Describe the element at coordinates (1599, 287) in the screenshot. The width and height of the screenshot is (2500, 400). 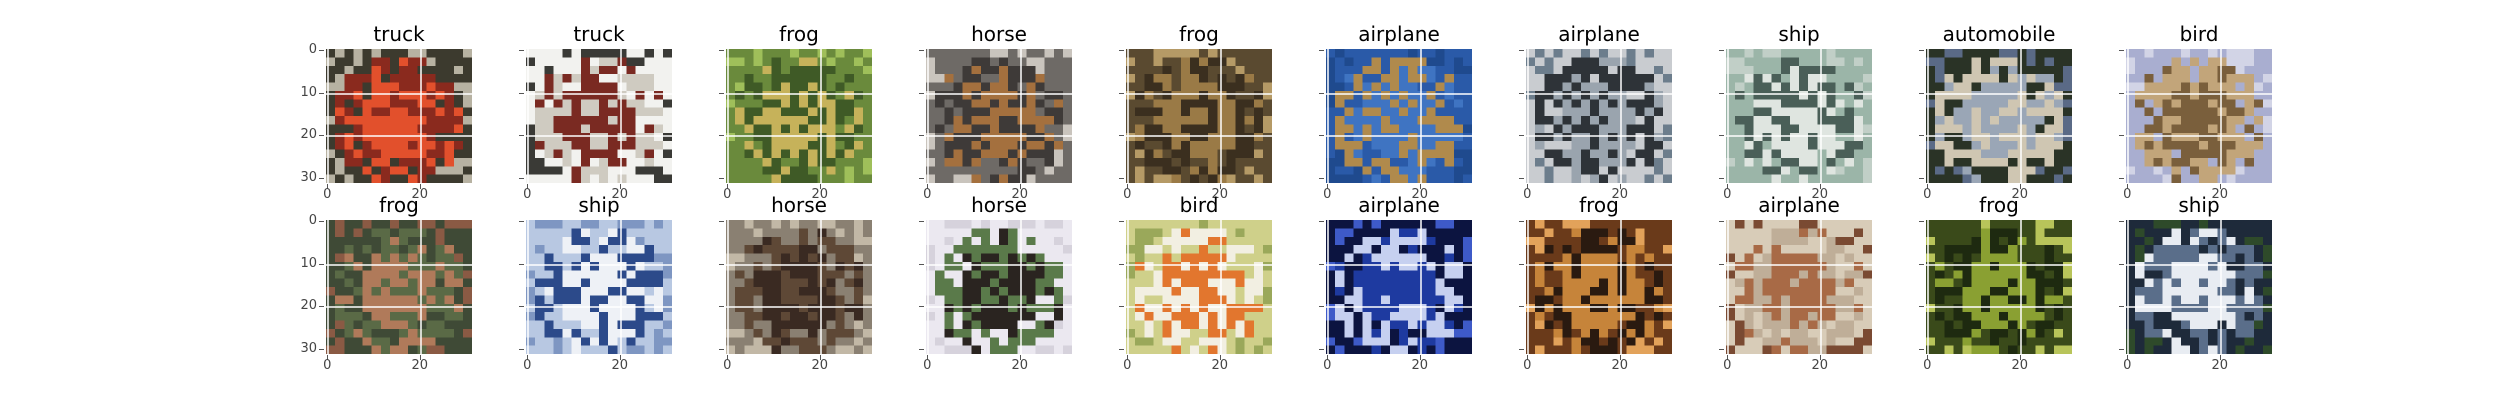
I see `frog-photo-icon` at that location.